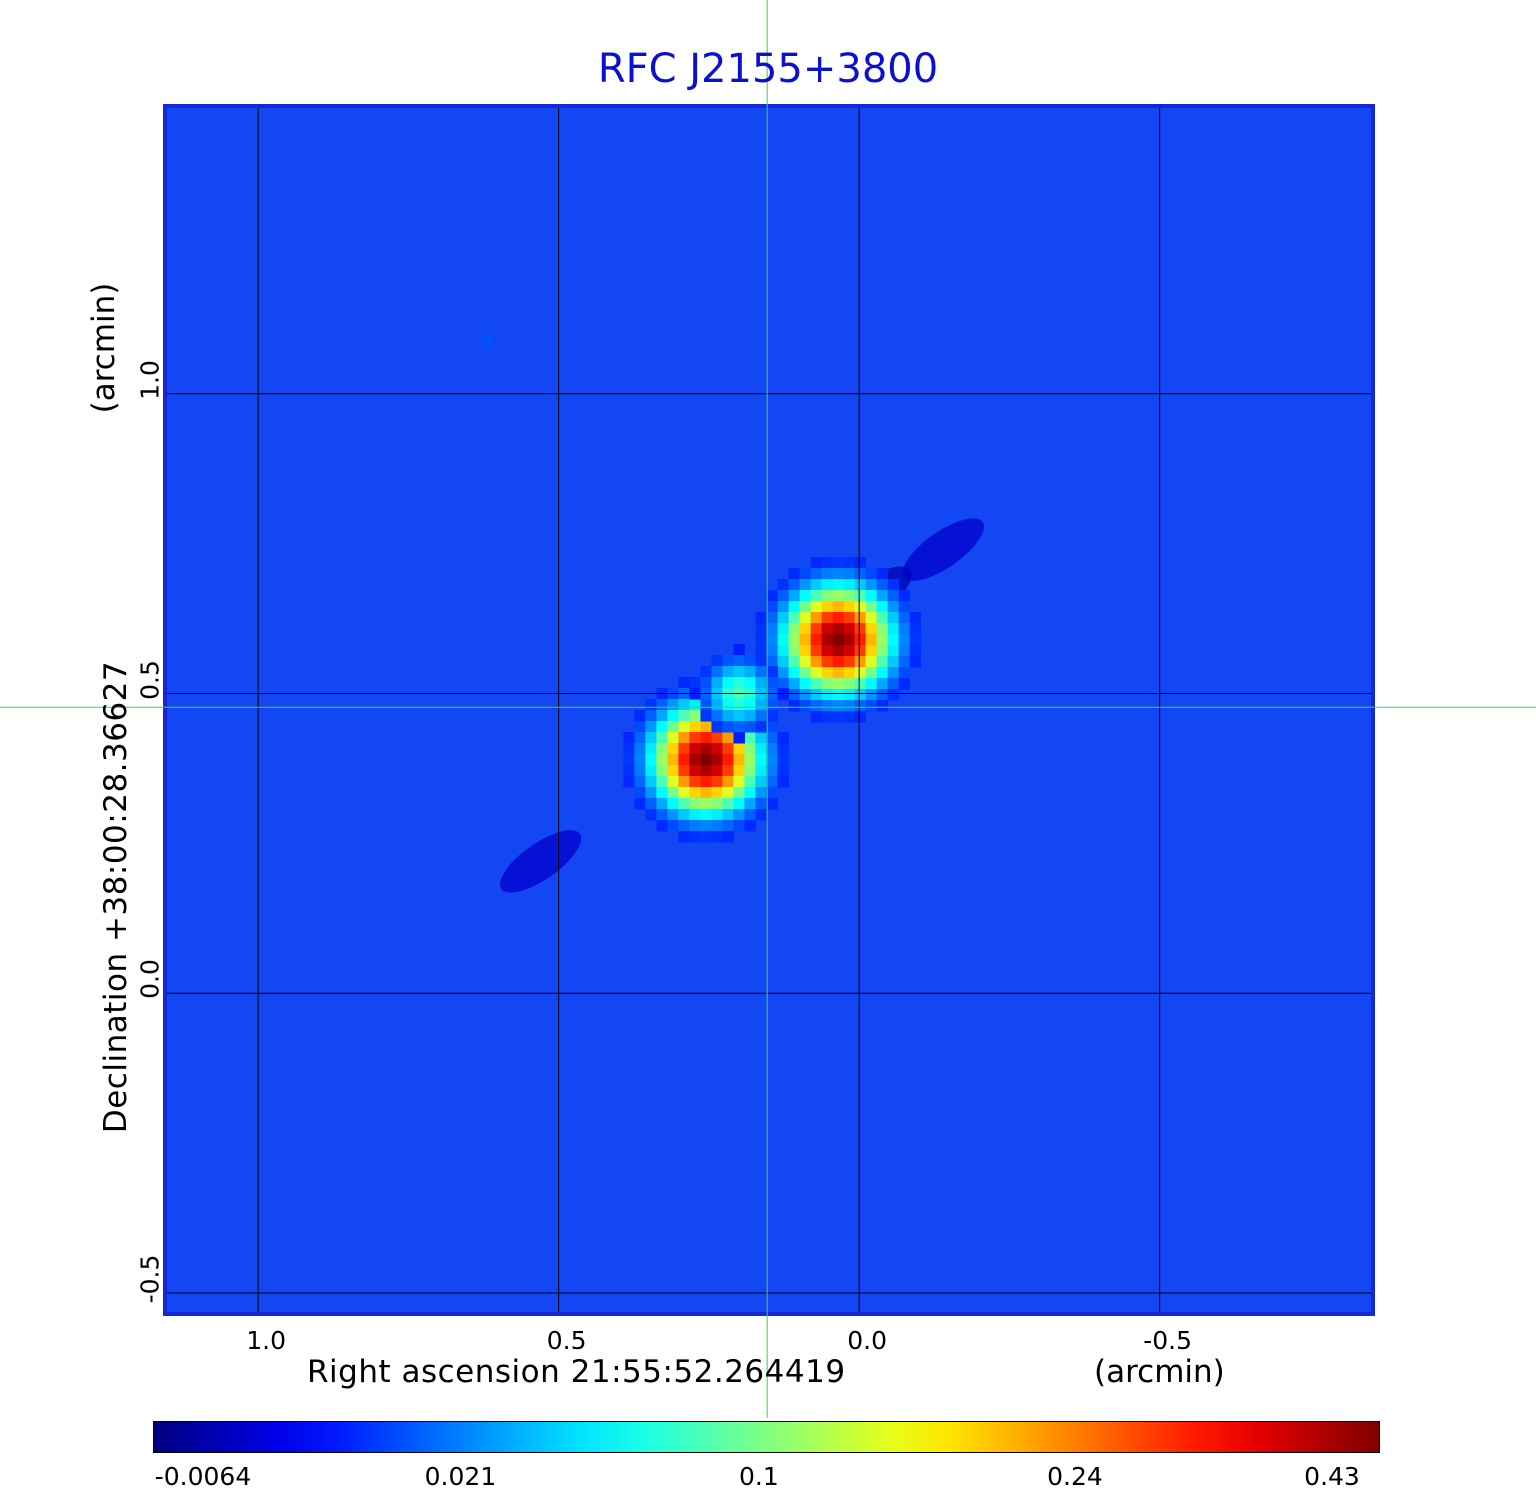 This screenshot has height=1511, width=1536. What do you see at coordinates (732, 613) in the screenshot?
I see `image-features` at bounding box center [732, 613].